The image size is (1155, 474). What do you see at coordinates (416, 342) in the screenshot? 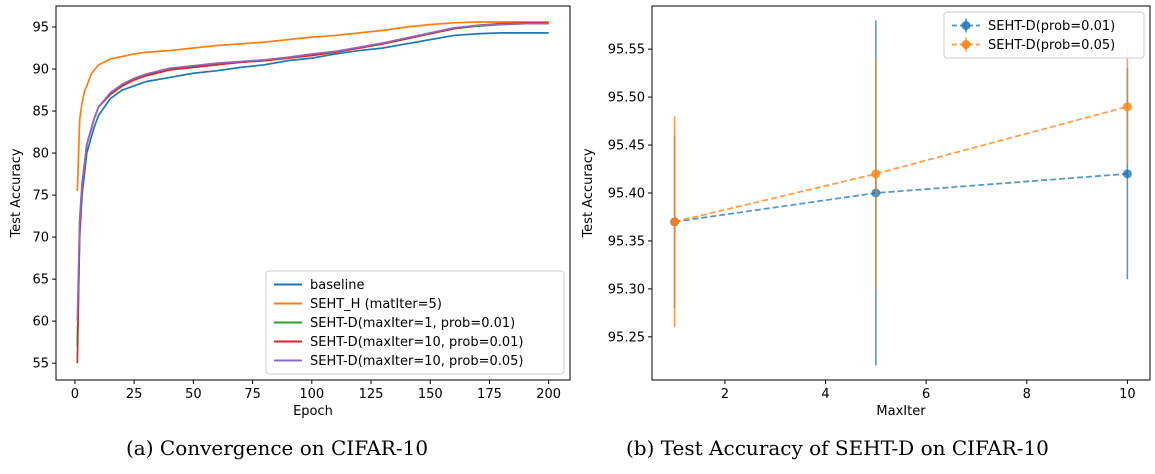
I see `legend-label: SEHT-D(maxIter=10, prob=0.01)` at bounding box center [416, 342].